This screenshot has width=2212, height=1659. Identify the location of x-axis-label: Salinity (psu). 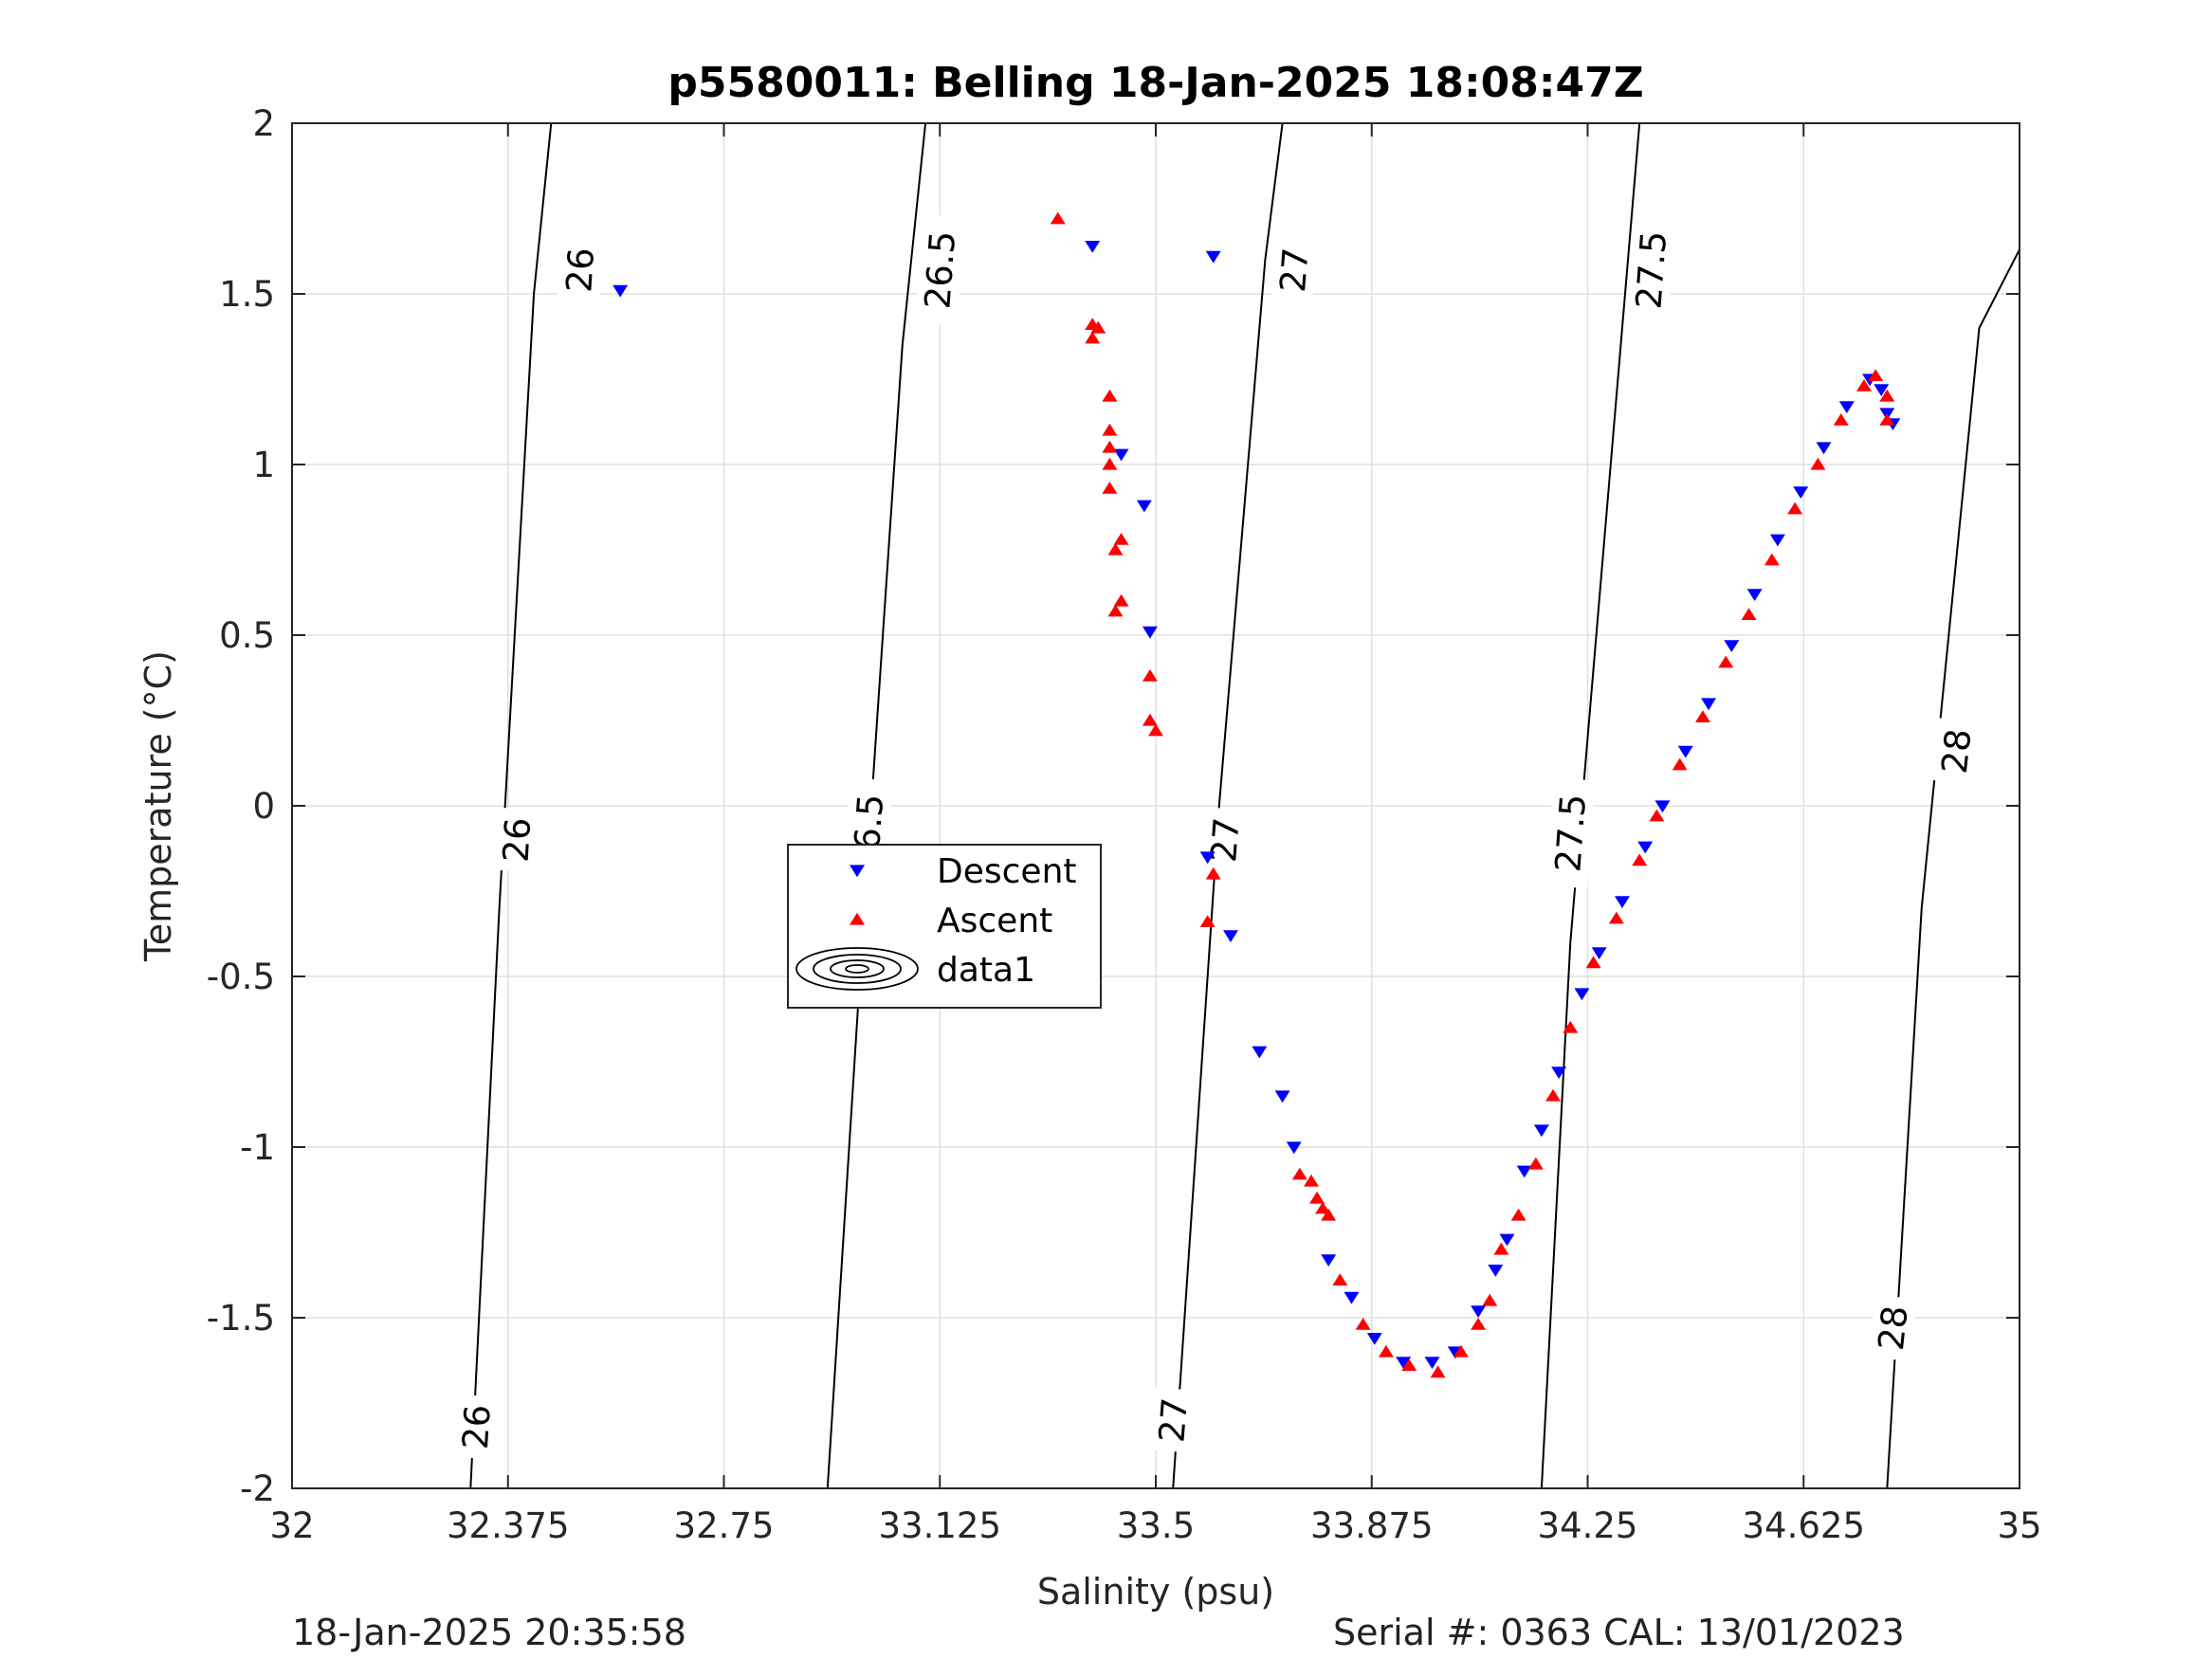
(1155, 1592).